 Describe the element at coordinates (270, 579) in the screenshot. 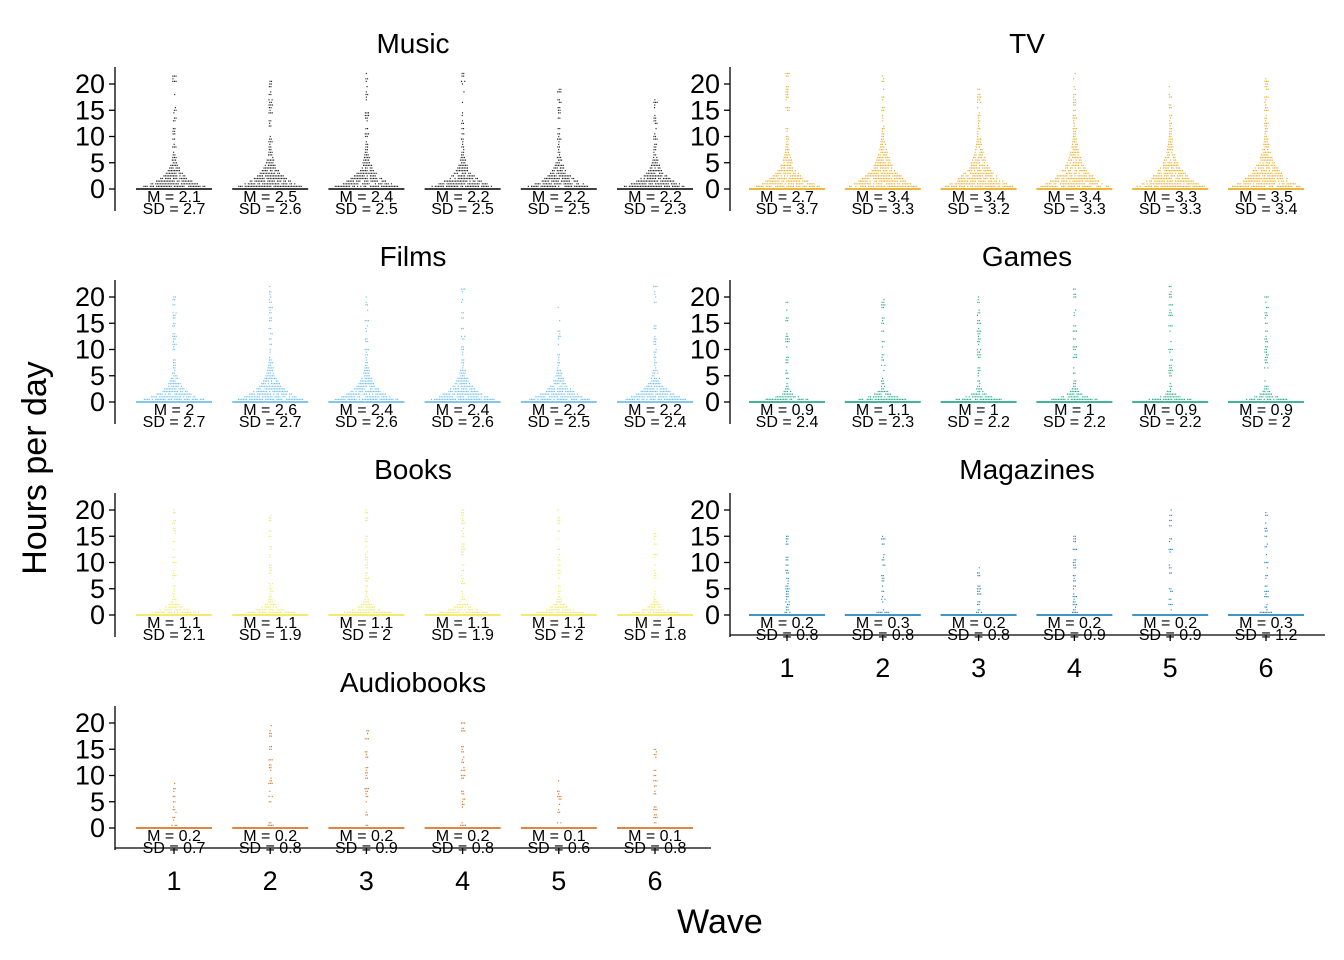

I see `wave-2-group: M = 1.1SD = 1.9` at that location.